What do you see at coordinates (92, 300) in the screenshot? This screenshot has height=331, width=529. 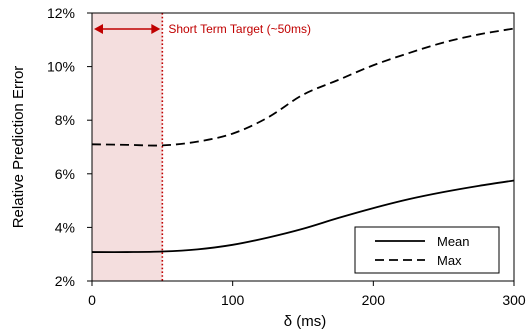 I see `x-tick-label: 0` at bounding box center [92, 300].